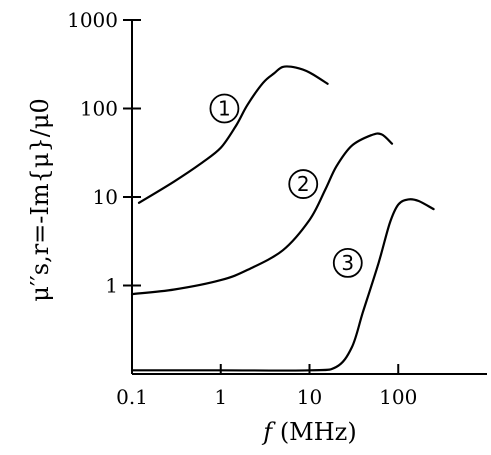  Describe the element at coordinates (314, 432) in the screenshot. I see `x-axis-title-unit: (MHz)` at that location.